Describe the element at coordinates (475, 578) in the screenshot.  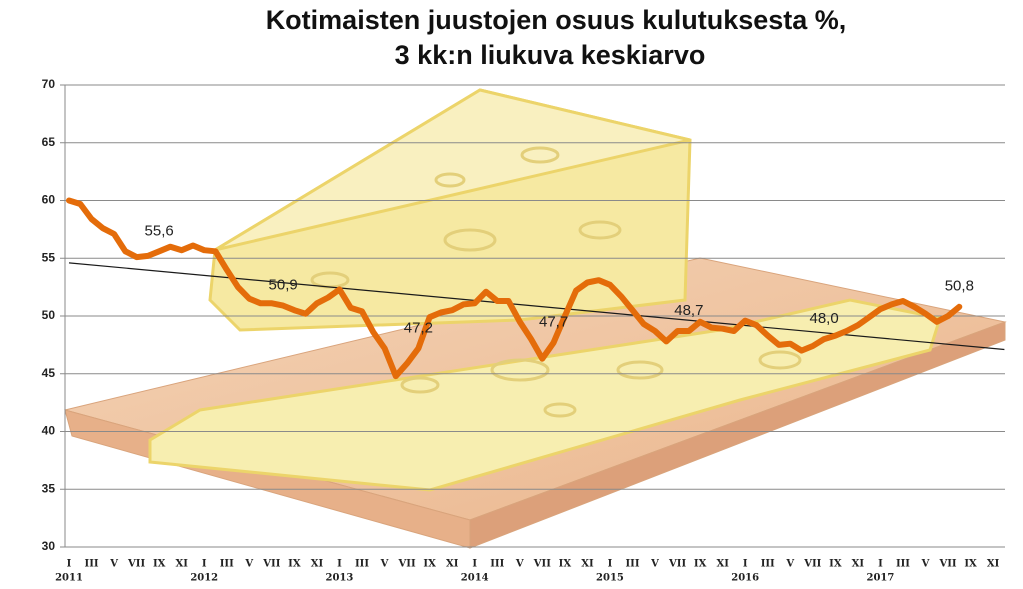
I see `year-label: 2014` at that location.